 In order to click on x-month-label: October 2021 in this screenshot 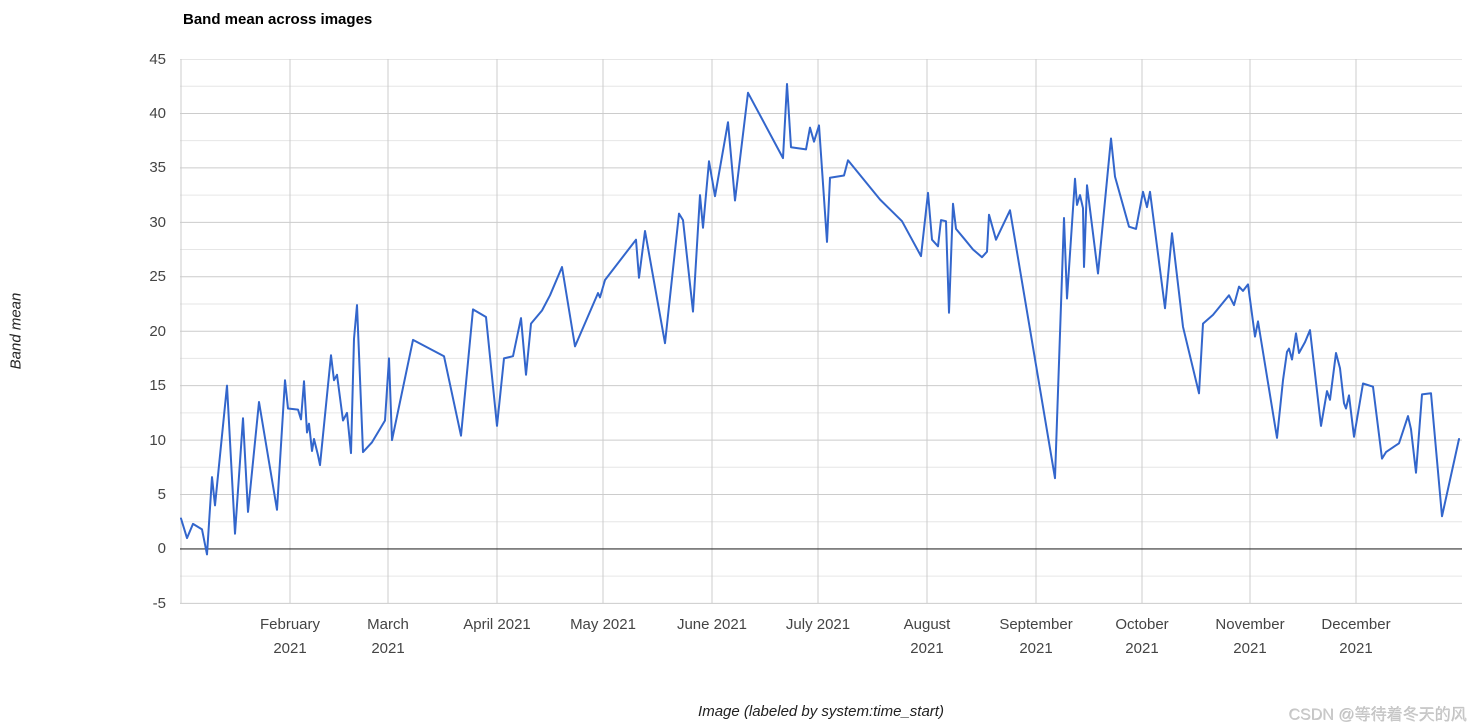, I will do `click(1142, 637)`.